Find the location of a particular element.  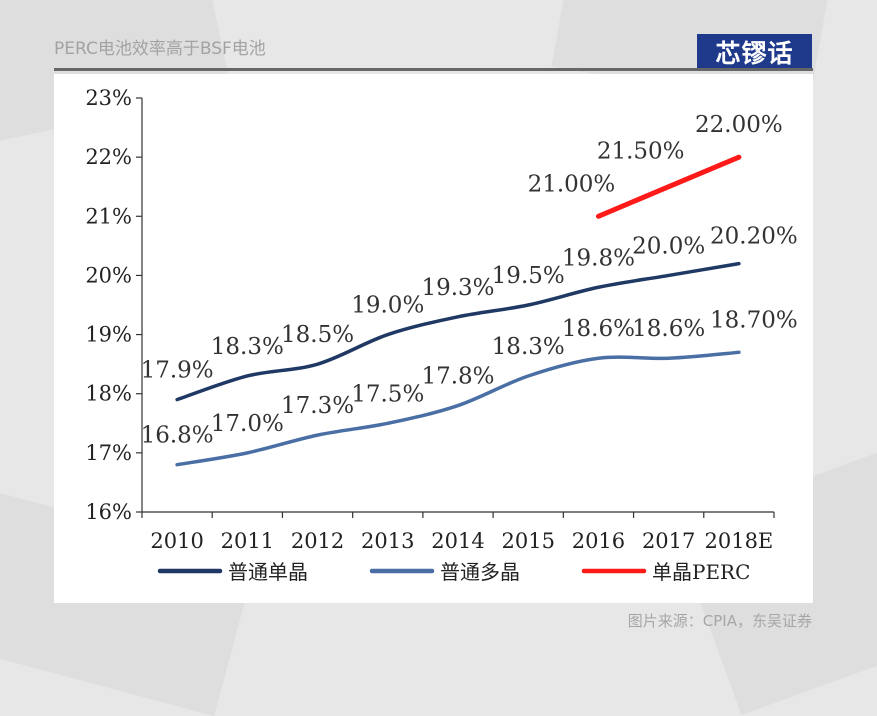

legend-label: 普通多晶 is located at coordinates (480, 572).